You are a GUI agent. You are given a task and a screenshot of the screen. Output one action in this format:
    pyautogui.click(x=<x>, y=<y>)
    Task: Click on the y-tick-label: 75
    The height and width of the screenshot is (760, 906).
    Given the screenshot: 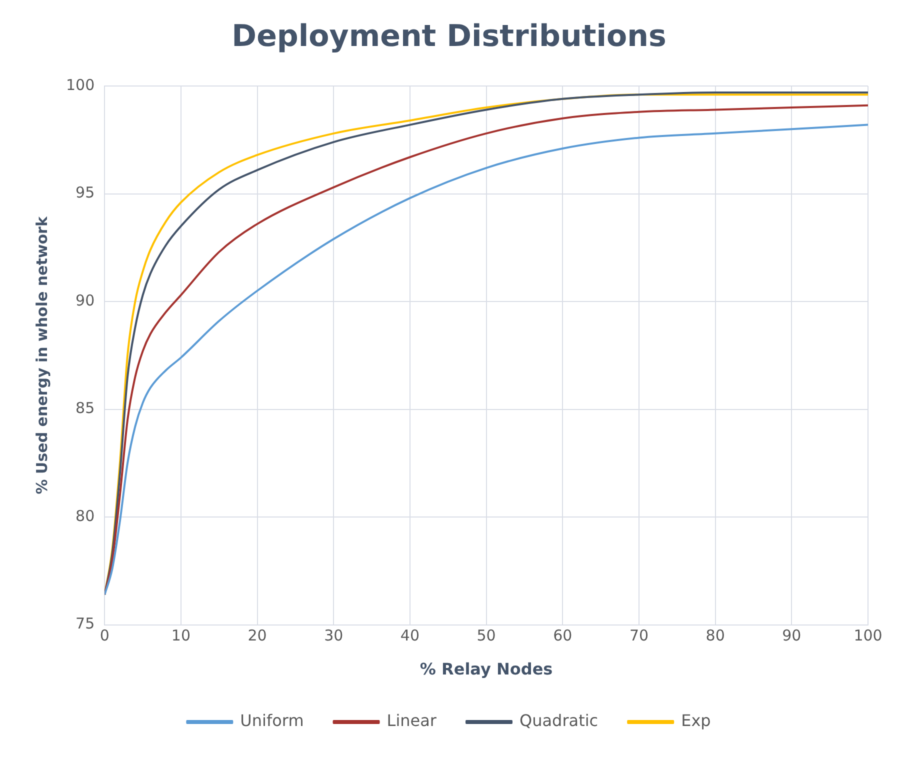 What is the action you would take?
    pyautogui.click(x=85, y=623)
    